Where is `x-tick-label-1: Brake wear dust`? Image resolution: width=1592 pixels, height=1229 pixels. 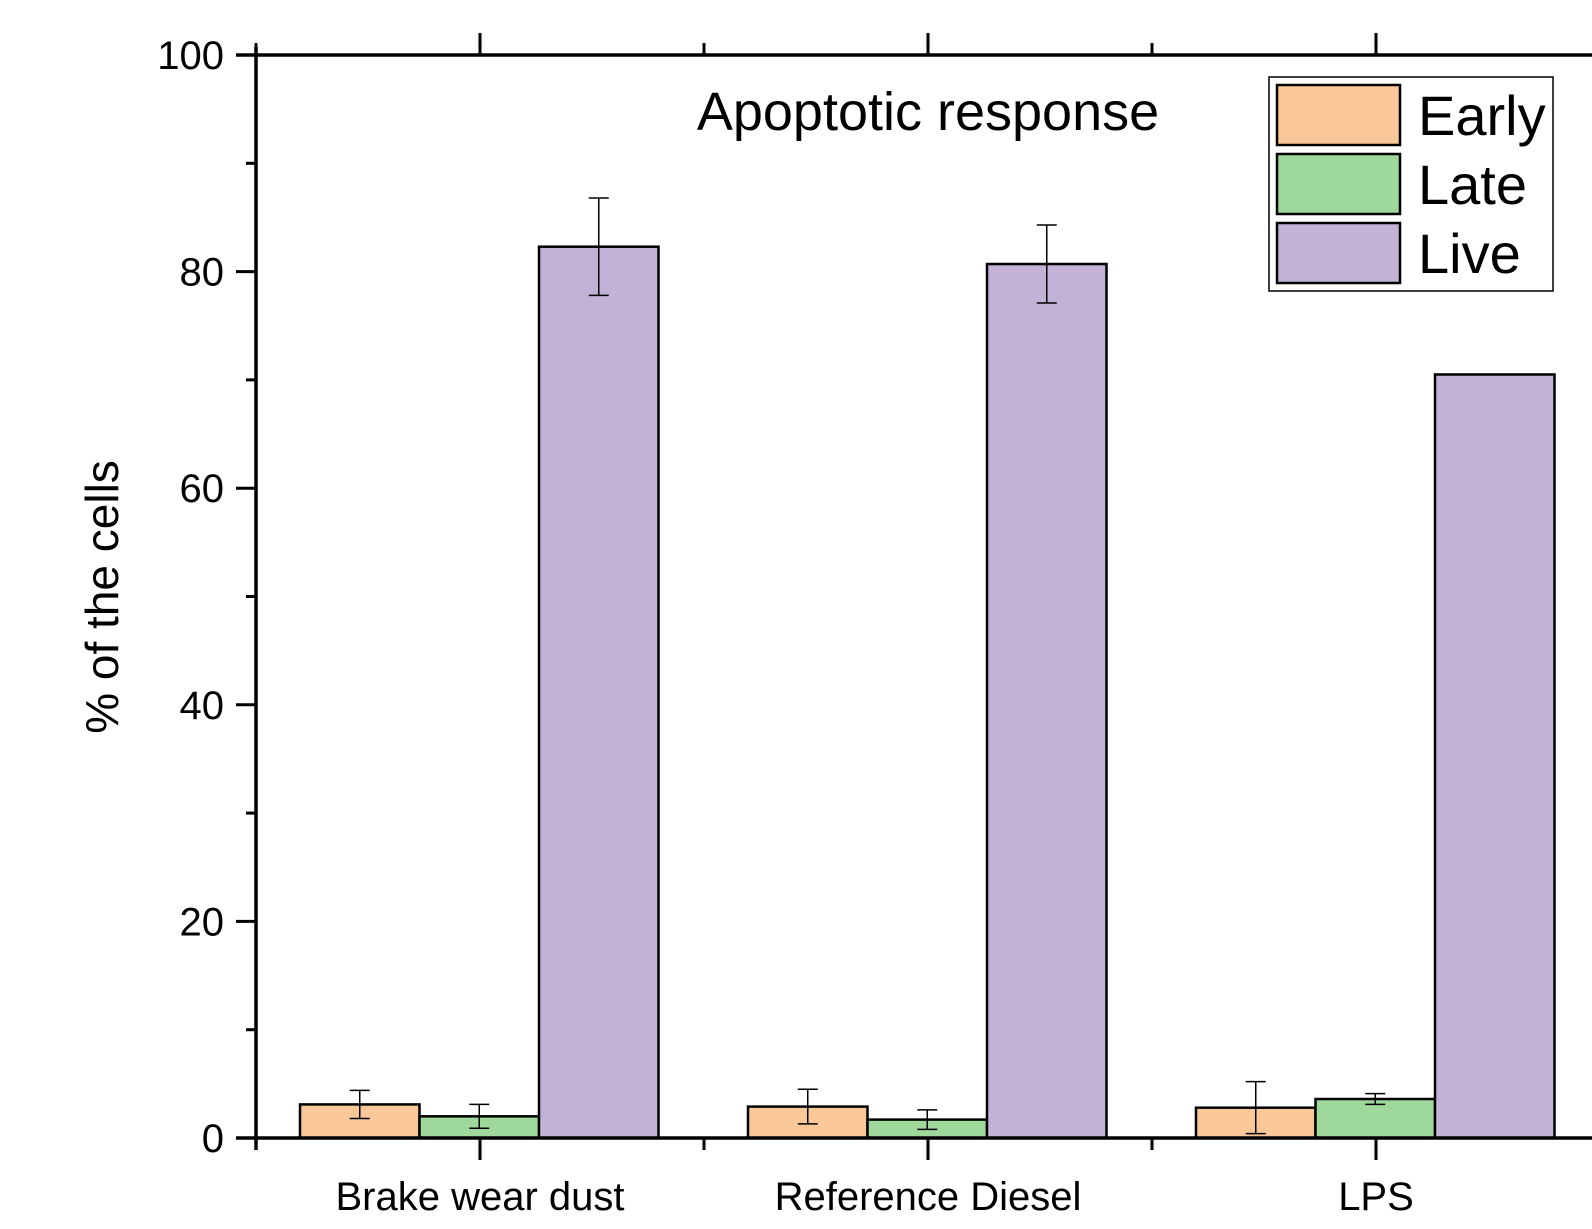
x-tick-label-1: Brake wear dust is located at coordinates (479, 1197).